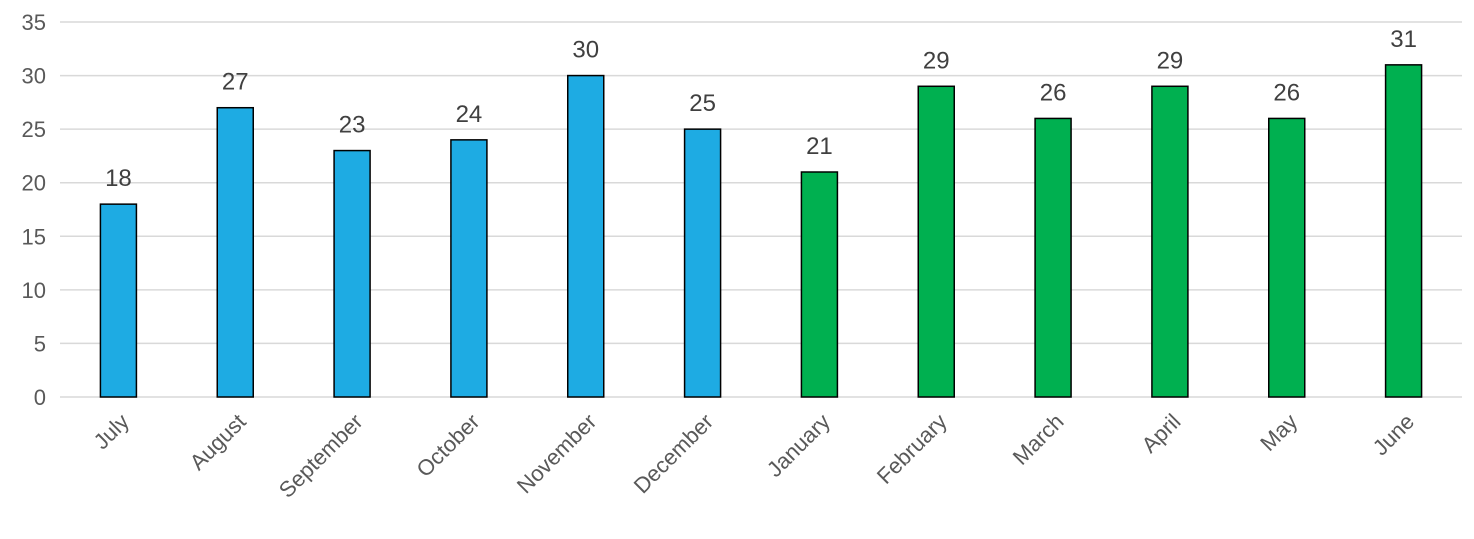 This screenshot has height=539, width=1474. I want to click on x-tick-label-april: April, so click(1161, 433).